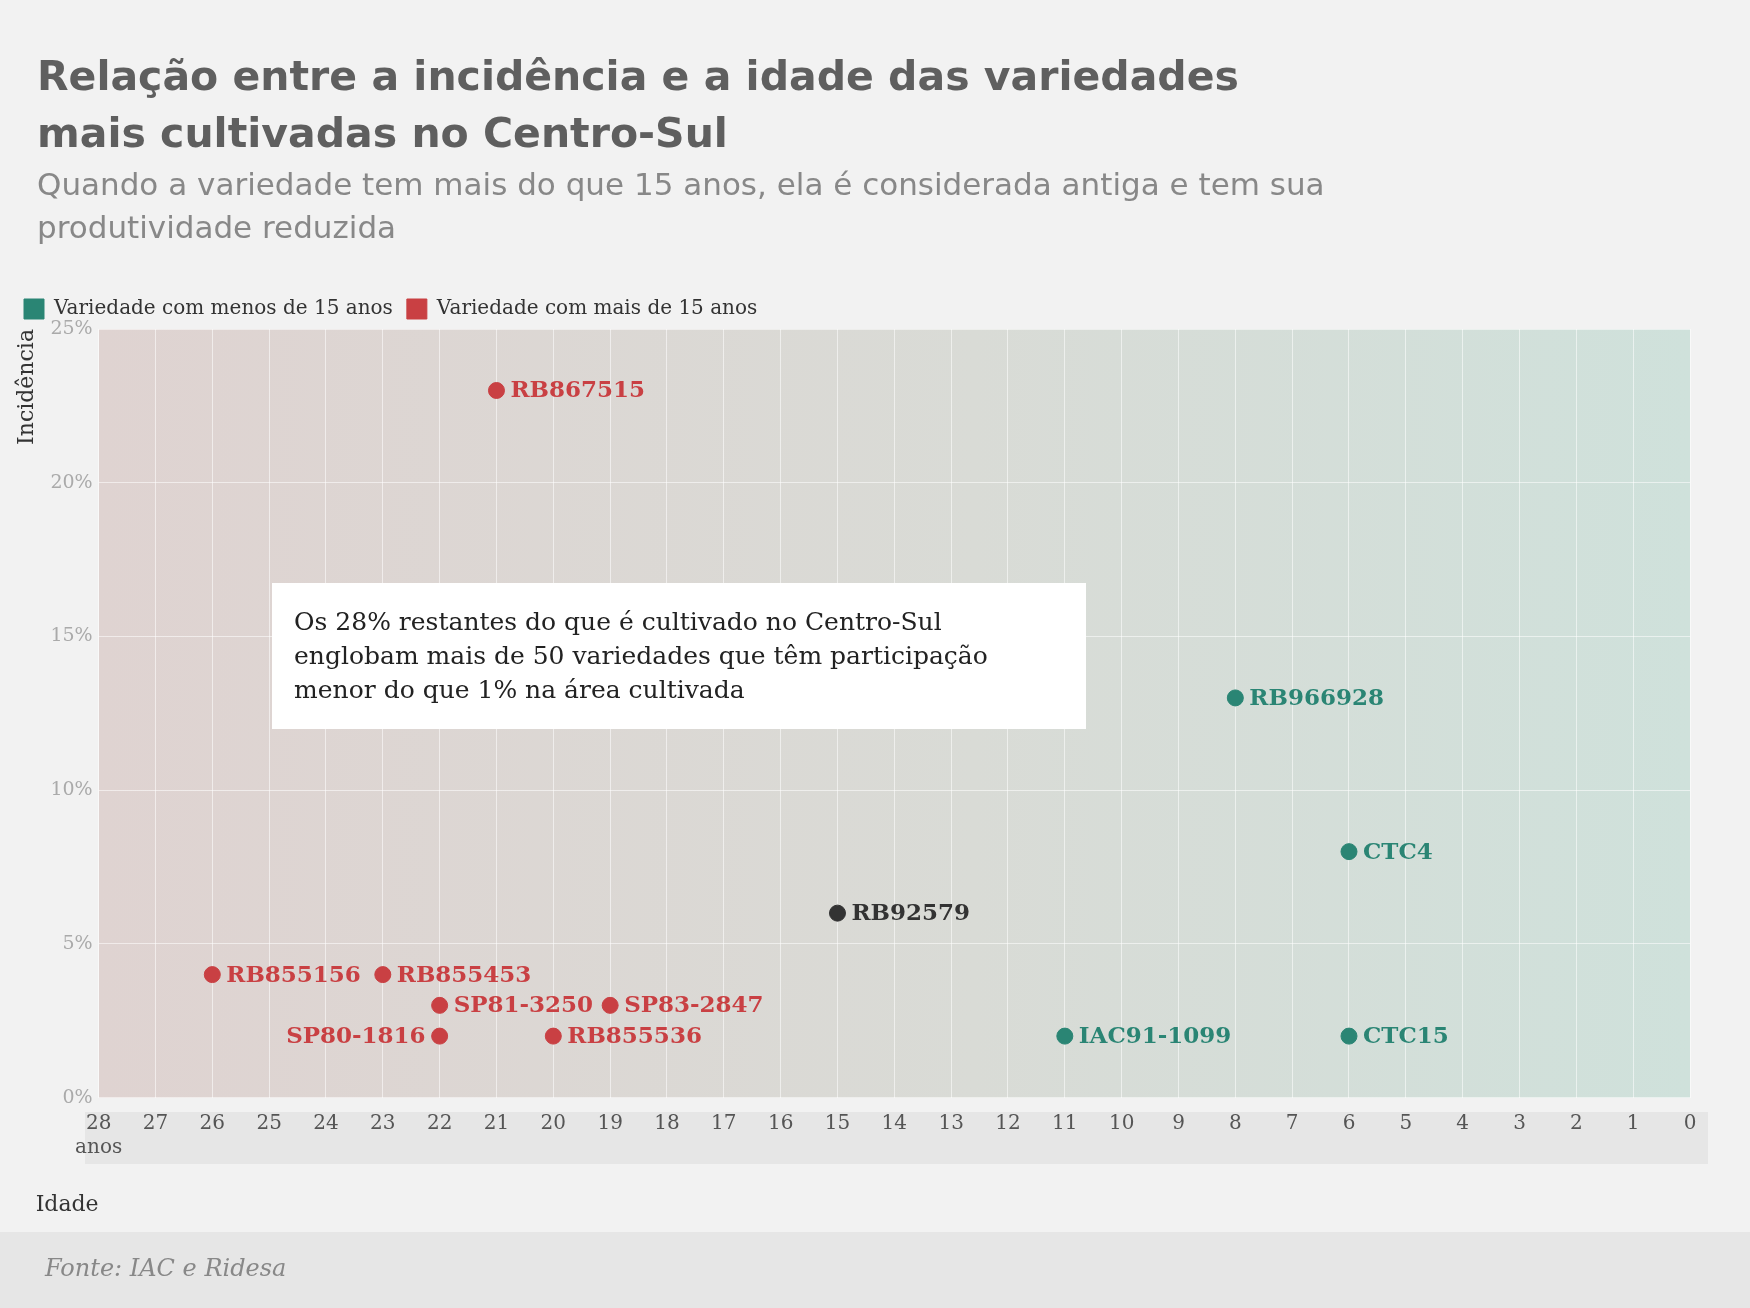 This screenshot has height=1308, width=1750. What do you see at coordinates (523, 1004) in the screenshot?
I see `data-label: SP81-3250` at bounding box center [523, 1004].